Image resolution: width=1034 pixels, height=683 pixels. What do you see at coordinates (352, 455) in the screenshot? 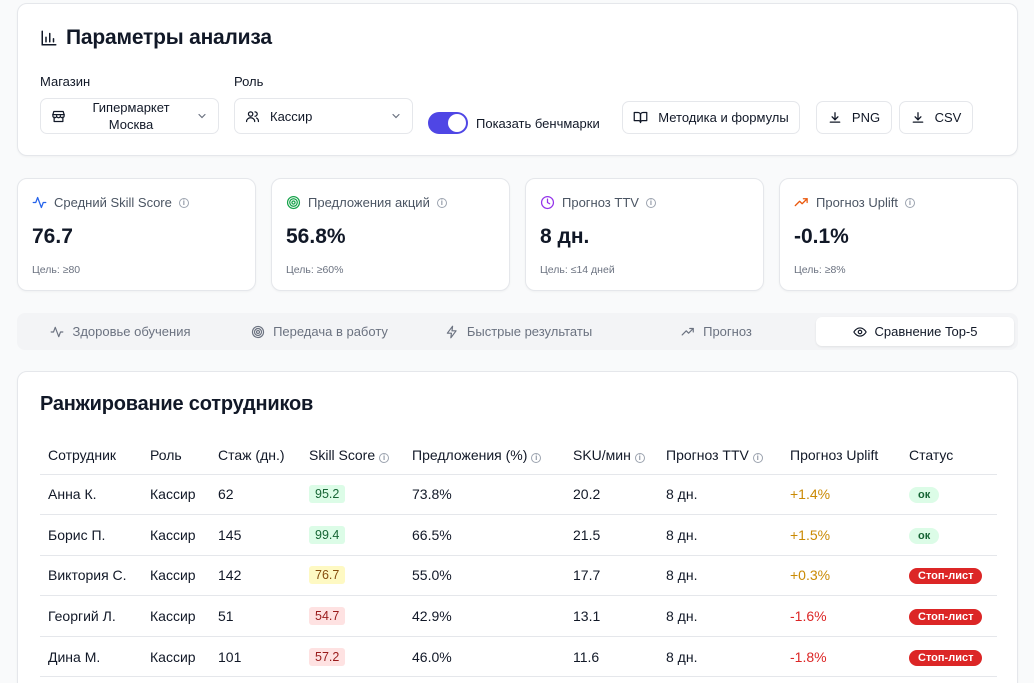
I see `column-header: Skill Score i` at bounding box center [352, 455].